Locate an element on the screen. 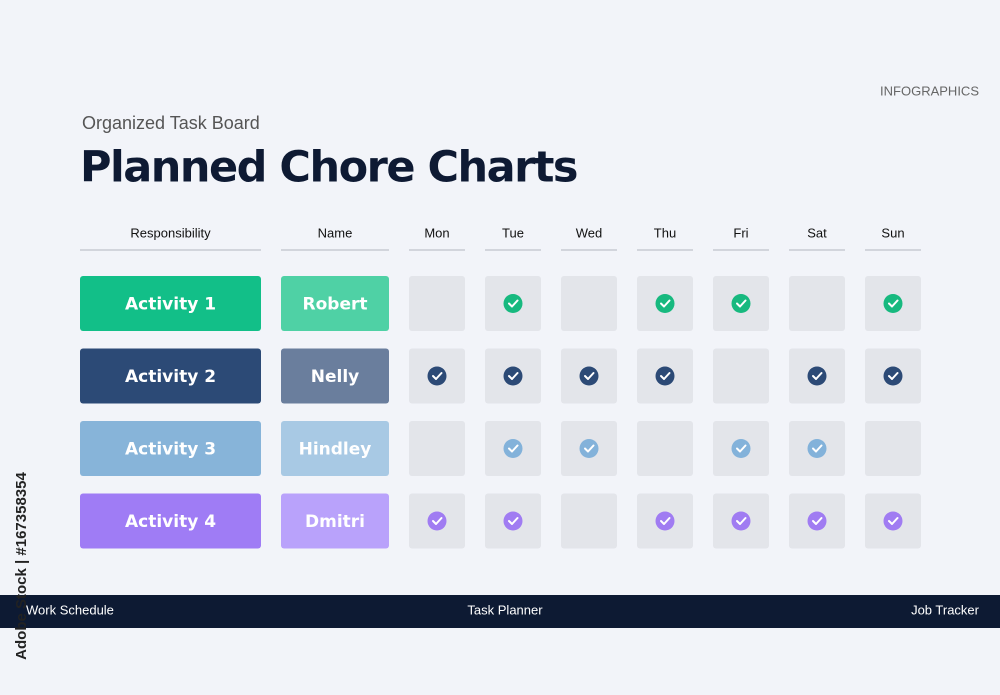  name-label: Robert is located at coordinates (335, 305).